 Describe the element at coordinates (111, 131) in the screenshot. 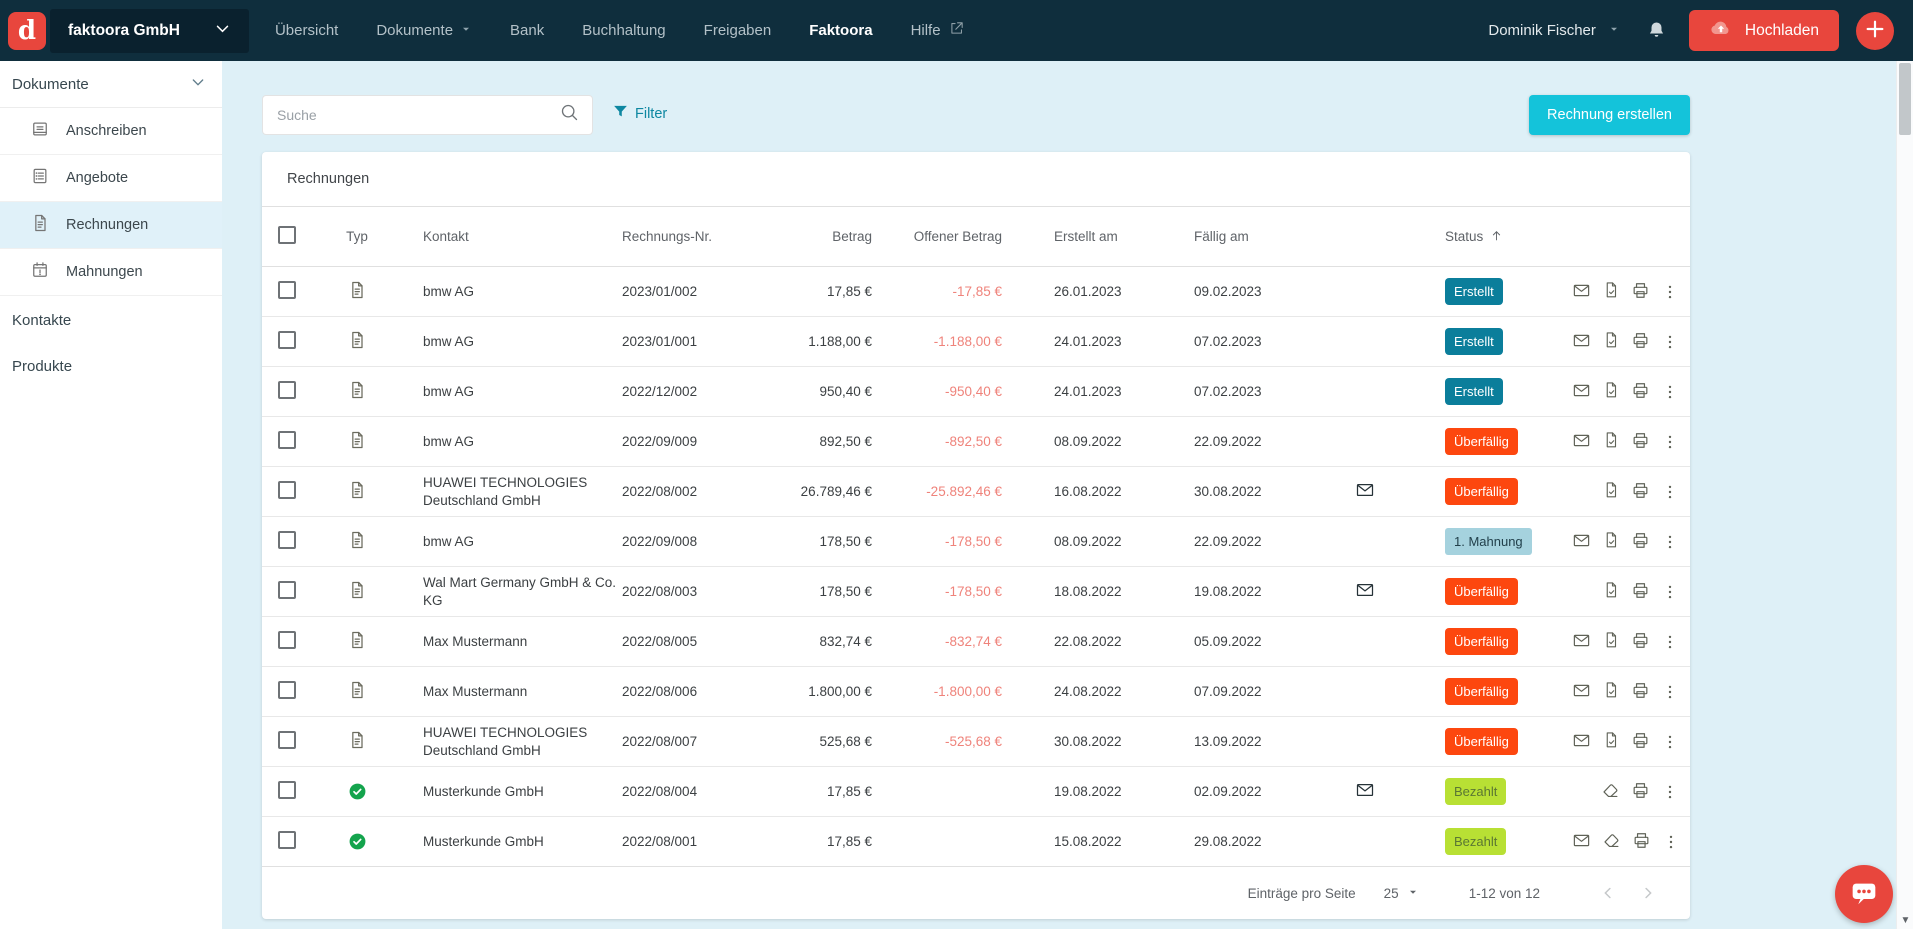

I see `sidebar-item-anschreiben: Anschreiben` at that location.